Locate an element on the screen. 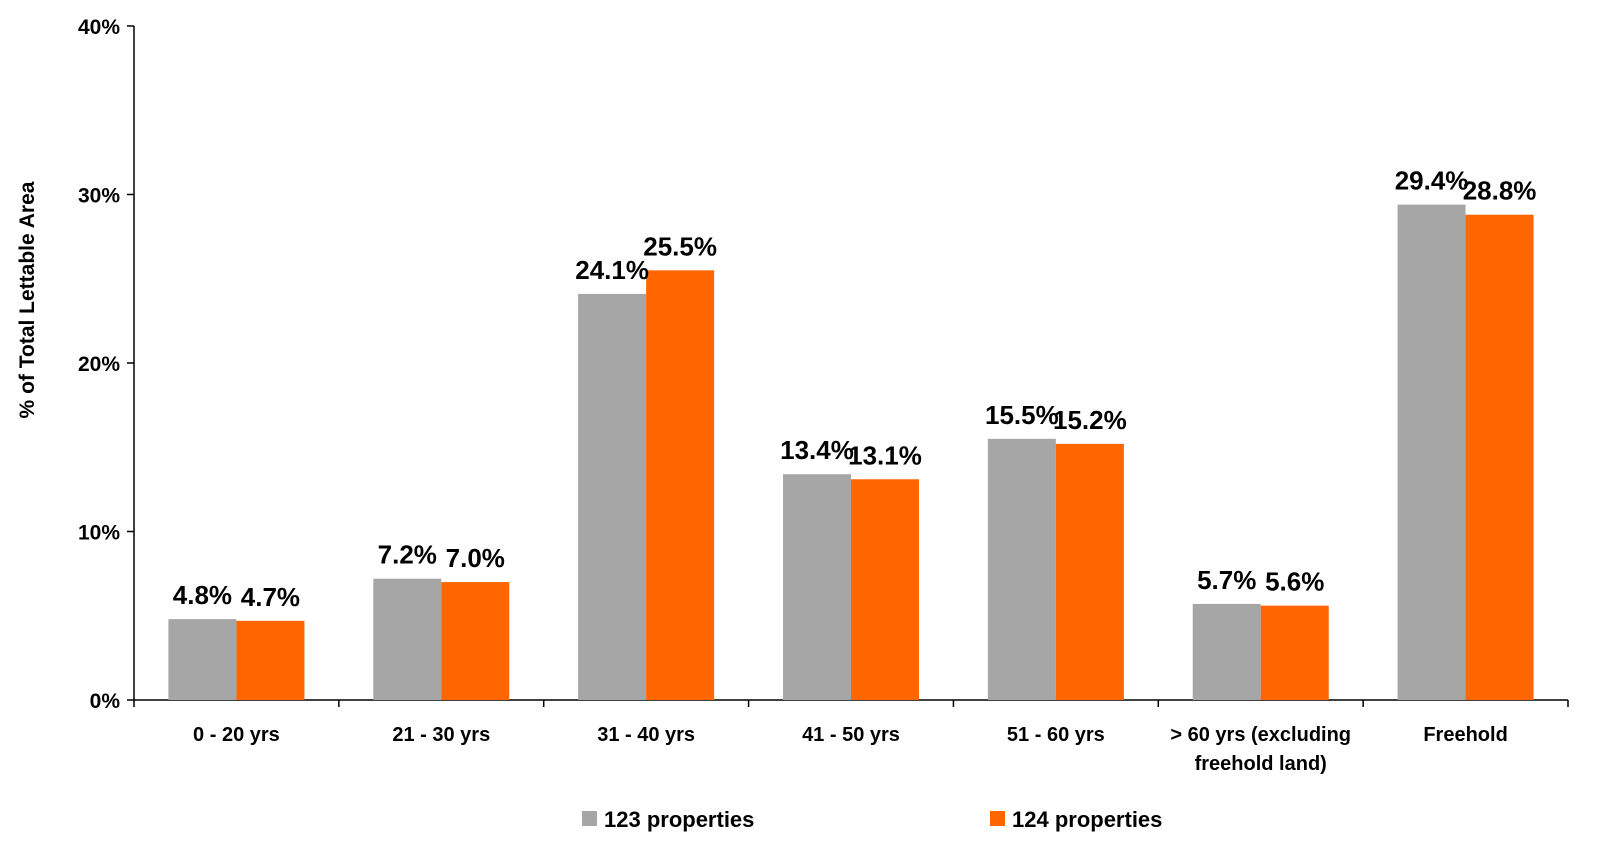  data-label: 13.4% is located at coordinates (817, 450).